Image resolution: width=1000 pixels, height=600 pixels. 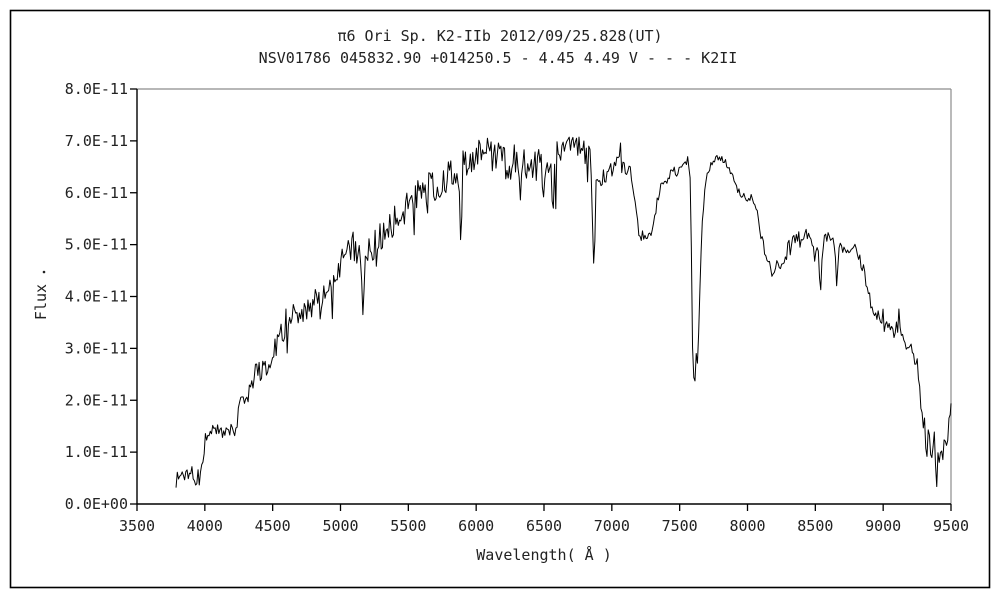 I want to click on y-tick-label: 5.0E-11, so click(x=96, y=245).